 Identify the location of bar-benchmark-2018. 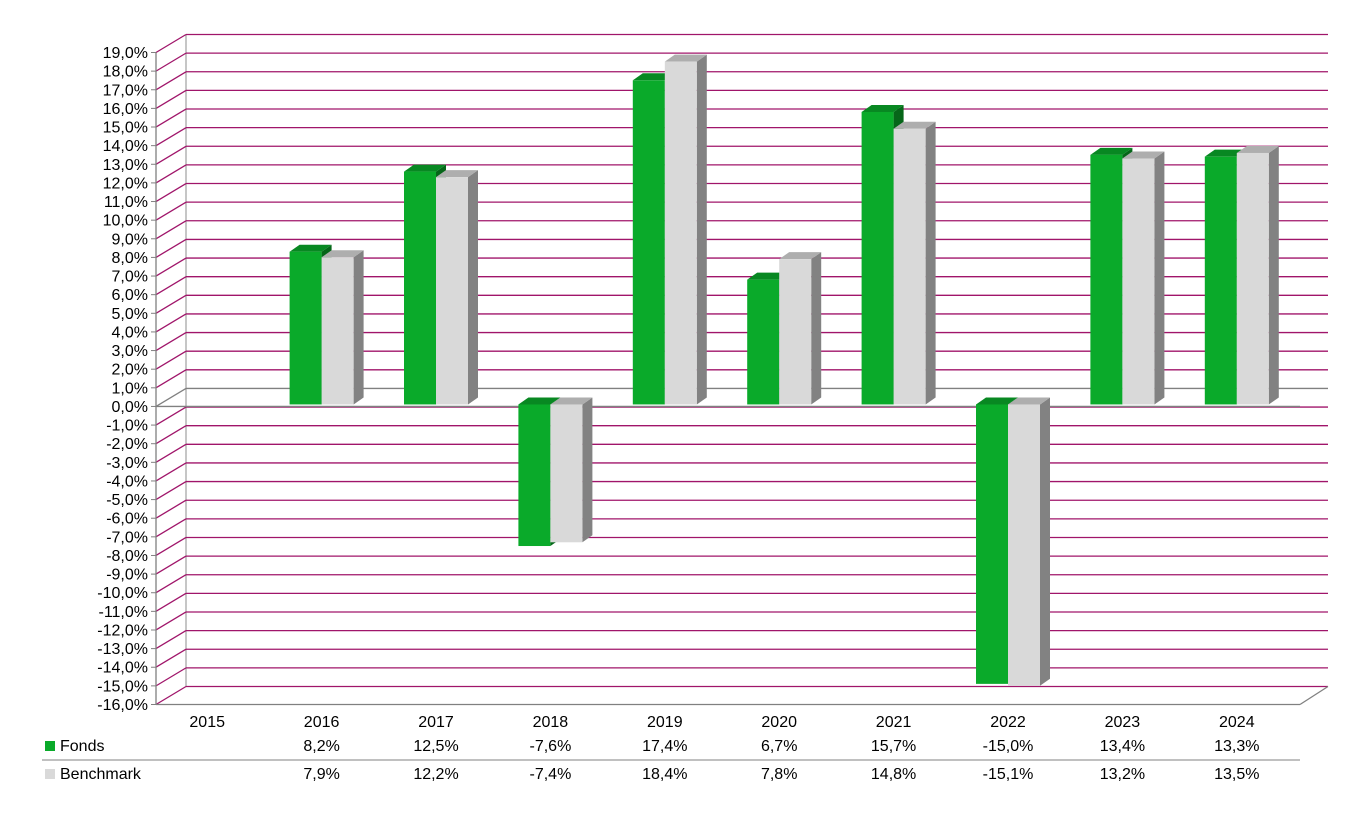
(571, 470).